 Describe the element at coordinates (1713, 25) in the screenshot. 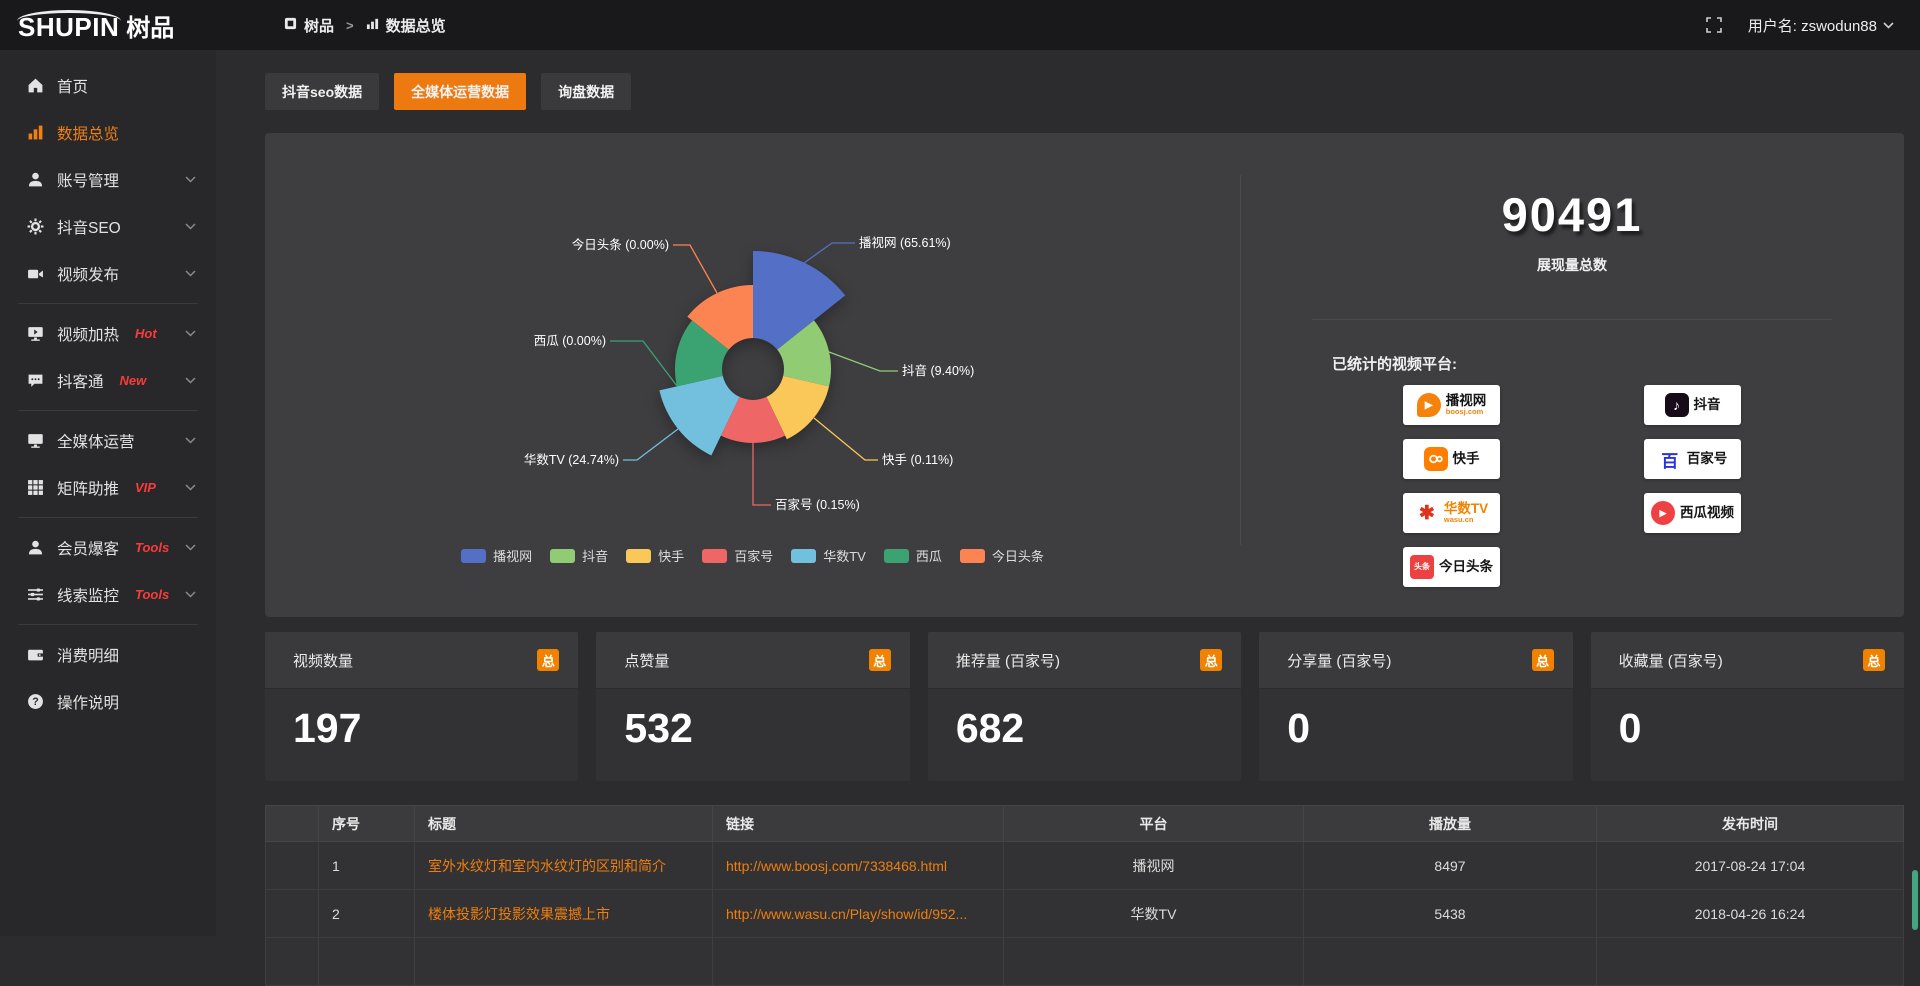

I see `fullscreen-icon` at that location.